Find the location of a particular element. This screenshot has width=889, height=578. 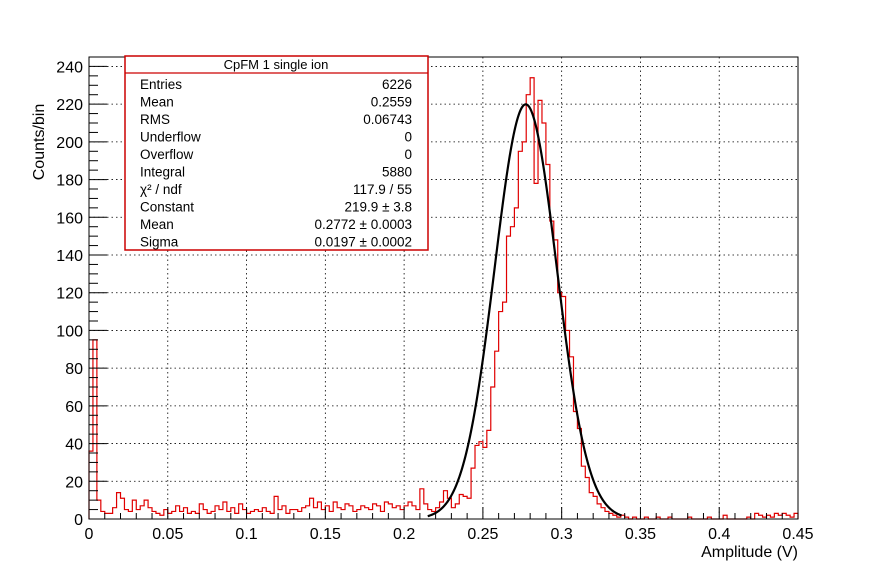

x-tick-label: 0.15 is located at coordinates (325, 534).